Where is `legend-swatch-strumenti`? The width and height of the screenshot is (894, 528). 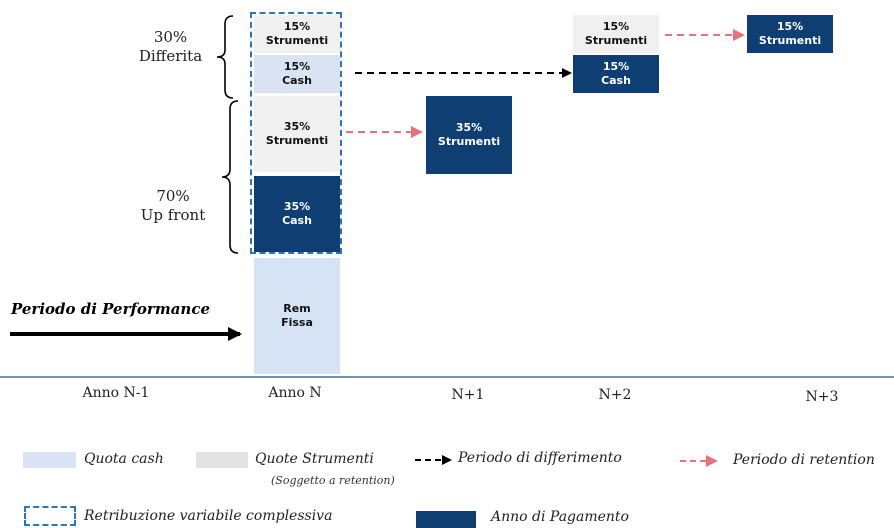 legend-swatch-strumenti is located at coordinates (222, 460).